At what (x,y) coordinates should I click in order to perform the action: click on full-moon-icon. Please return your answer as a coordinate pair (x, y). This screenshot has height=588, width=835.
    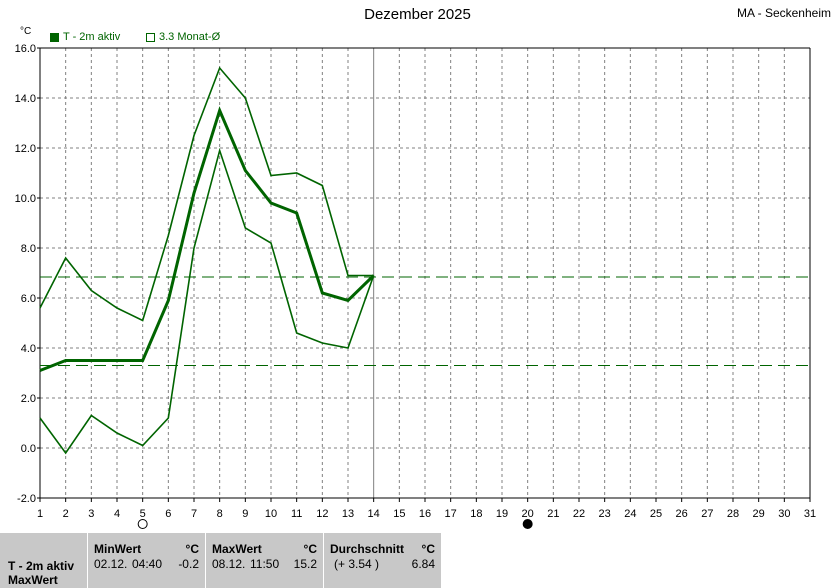
    Looking at the image, I should click on (142, 524).